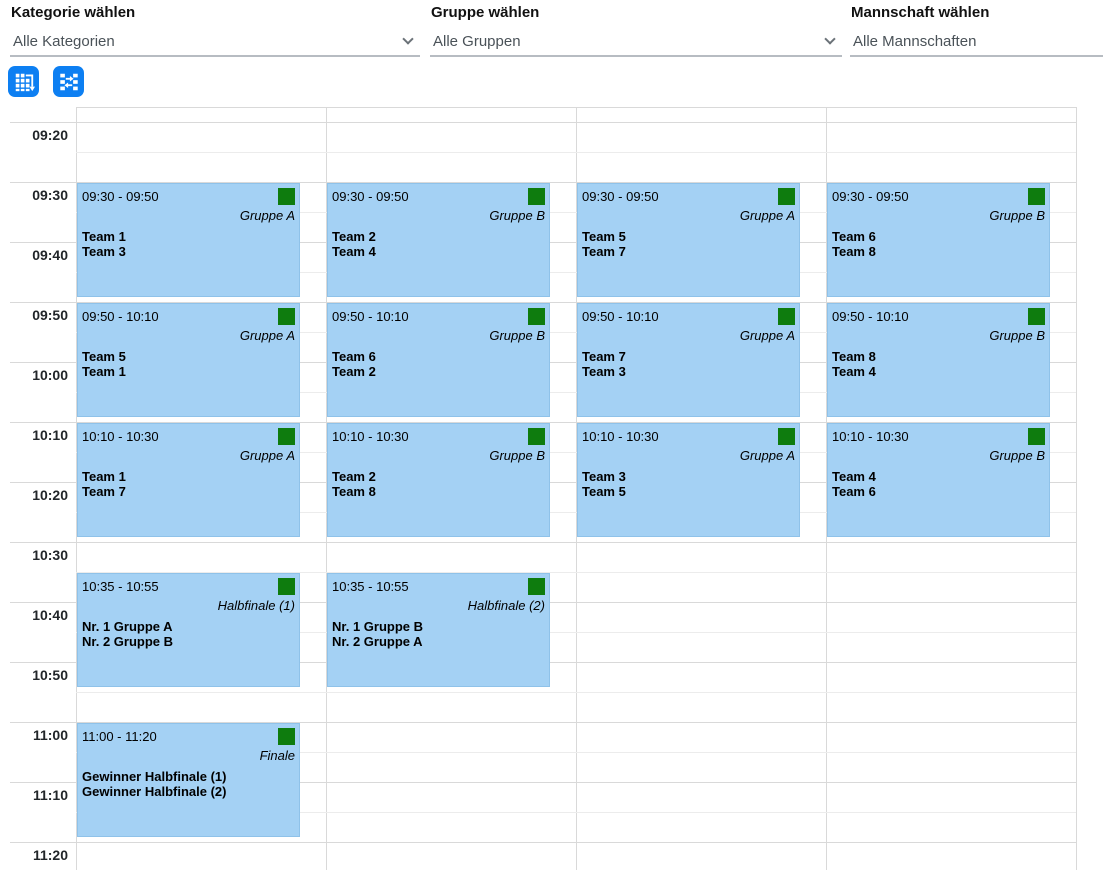  I want to click on event-team-name: Nr. 2 Gruppe B, so click(128, 641).